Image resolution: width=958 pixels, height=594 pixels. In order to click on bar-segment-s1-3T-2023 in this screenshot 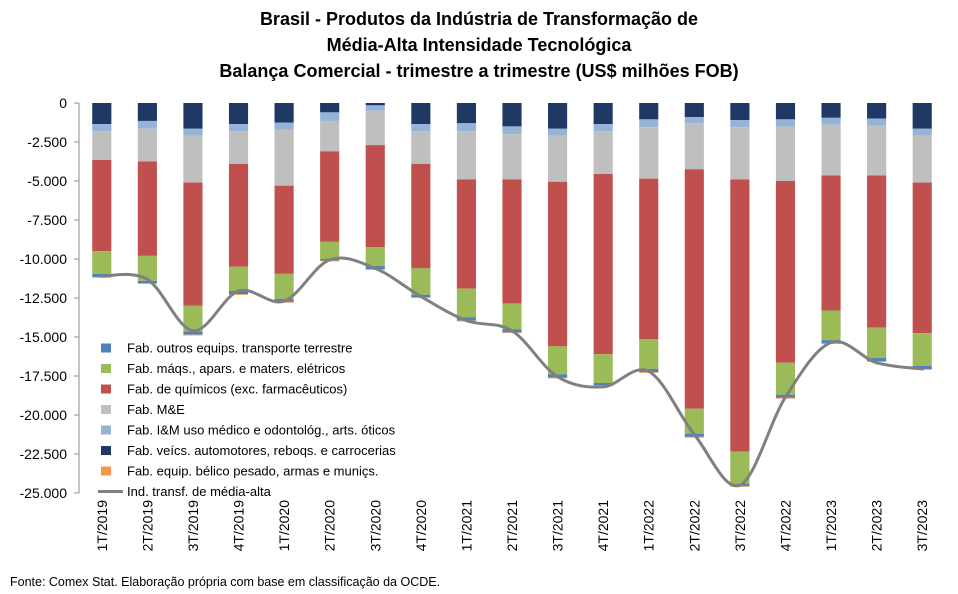, I will do `click(922, 132)`.